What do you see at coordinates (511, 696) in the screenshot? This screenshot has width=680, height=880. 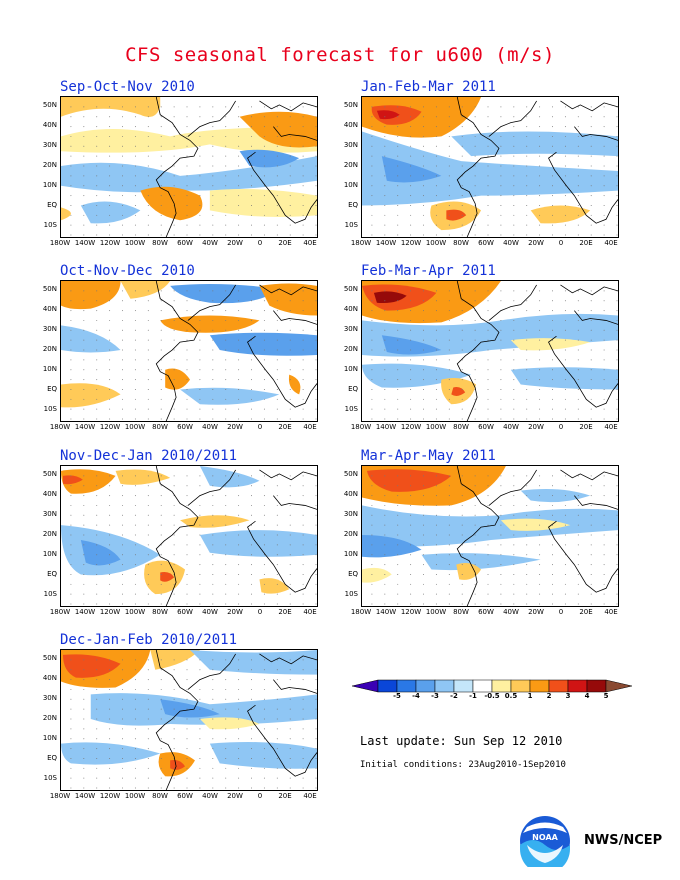 I see `colorbar-tick-label: 0.5` at bounding box center [511, 696].